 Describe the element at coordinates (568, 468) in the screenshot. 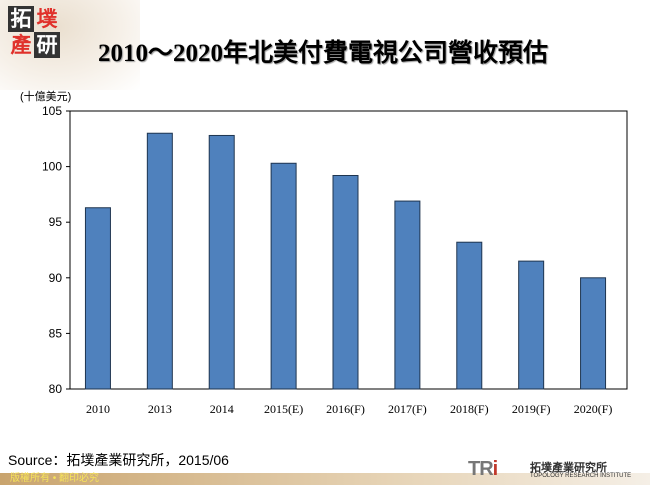

I see `tri-name-cn: 拓墣產業研究所` at that location.